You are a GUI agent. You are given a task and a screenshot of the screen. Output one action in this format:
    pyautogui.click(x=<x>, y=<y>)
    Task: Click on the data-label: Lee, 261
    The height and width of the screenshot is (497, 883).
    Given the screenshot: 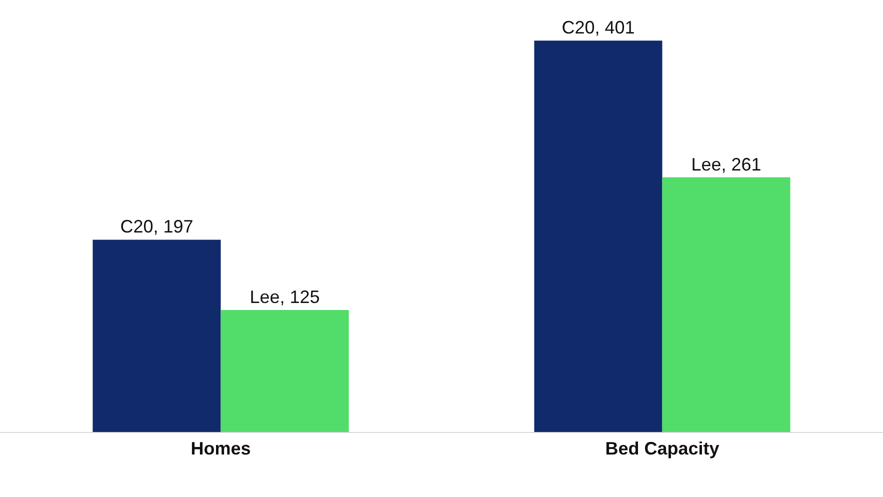 What is the action you would take?
    pyautogui.click(x=726, y=164)
    